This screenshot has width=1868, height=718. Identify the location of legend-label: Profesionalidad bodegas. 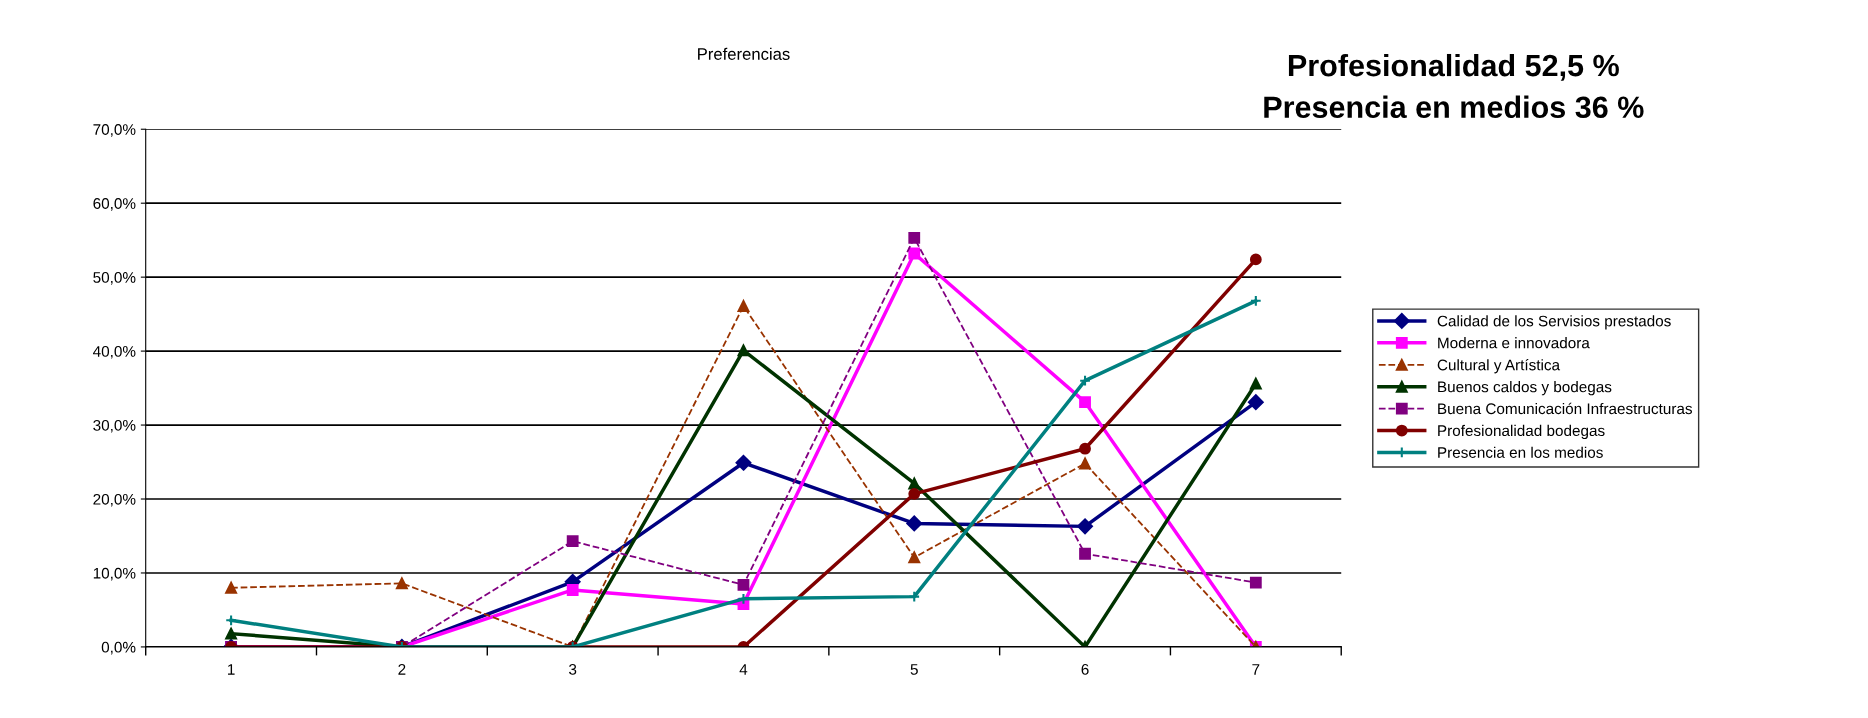
(1521, 432).